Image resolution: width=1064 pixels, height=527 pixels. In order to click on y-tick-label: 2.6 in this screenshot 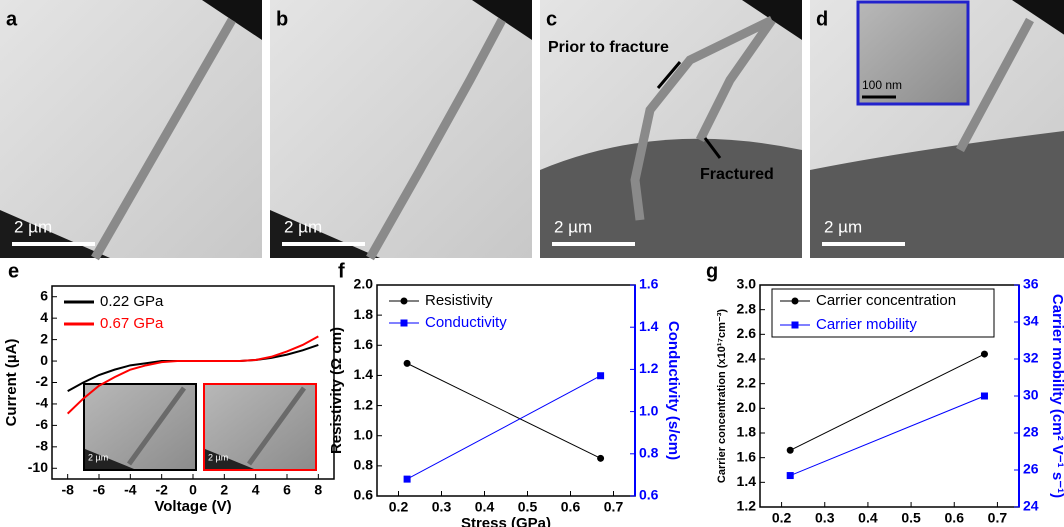, I will do `click(747, 333)`.